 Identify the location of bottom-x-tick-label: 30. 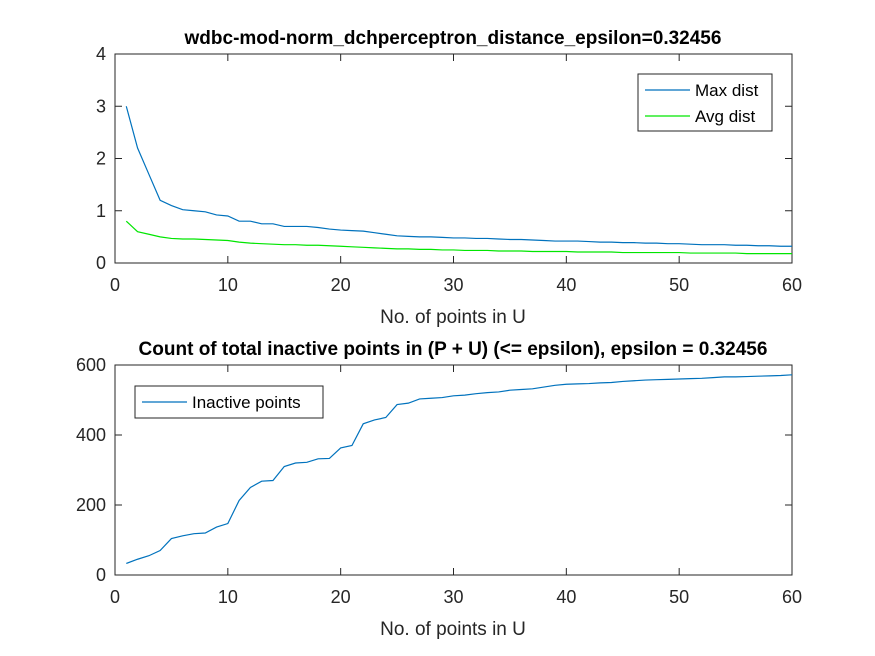
(453, 597).